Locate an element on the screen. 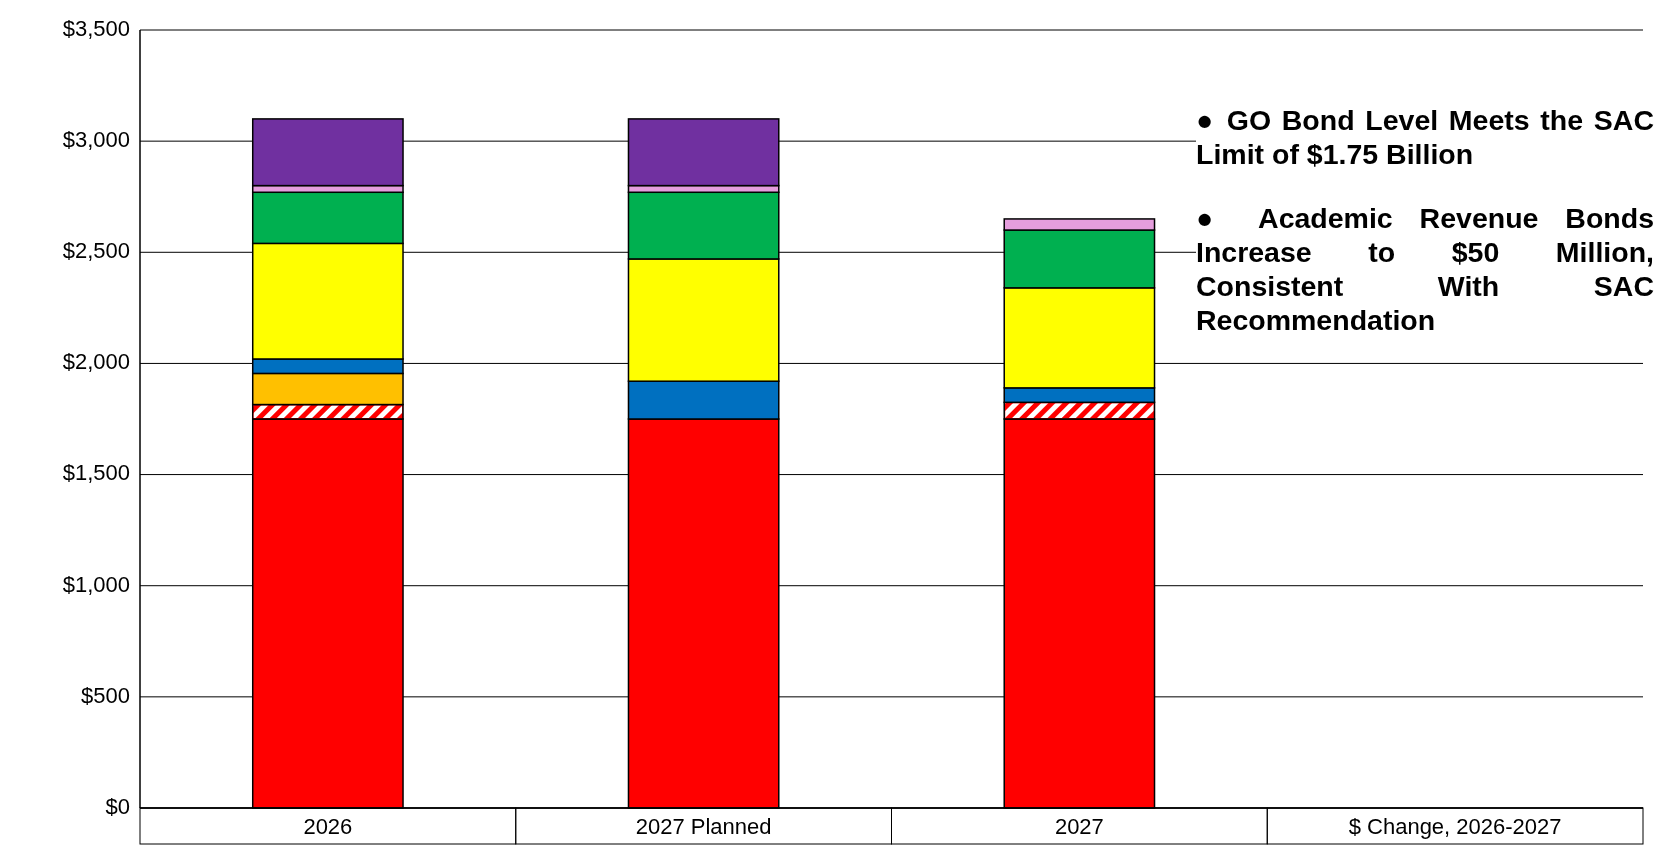 This screenshot has width=1668, height=857. y-tick-label: $500 is located at coordinates (105, 695).